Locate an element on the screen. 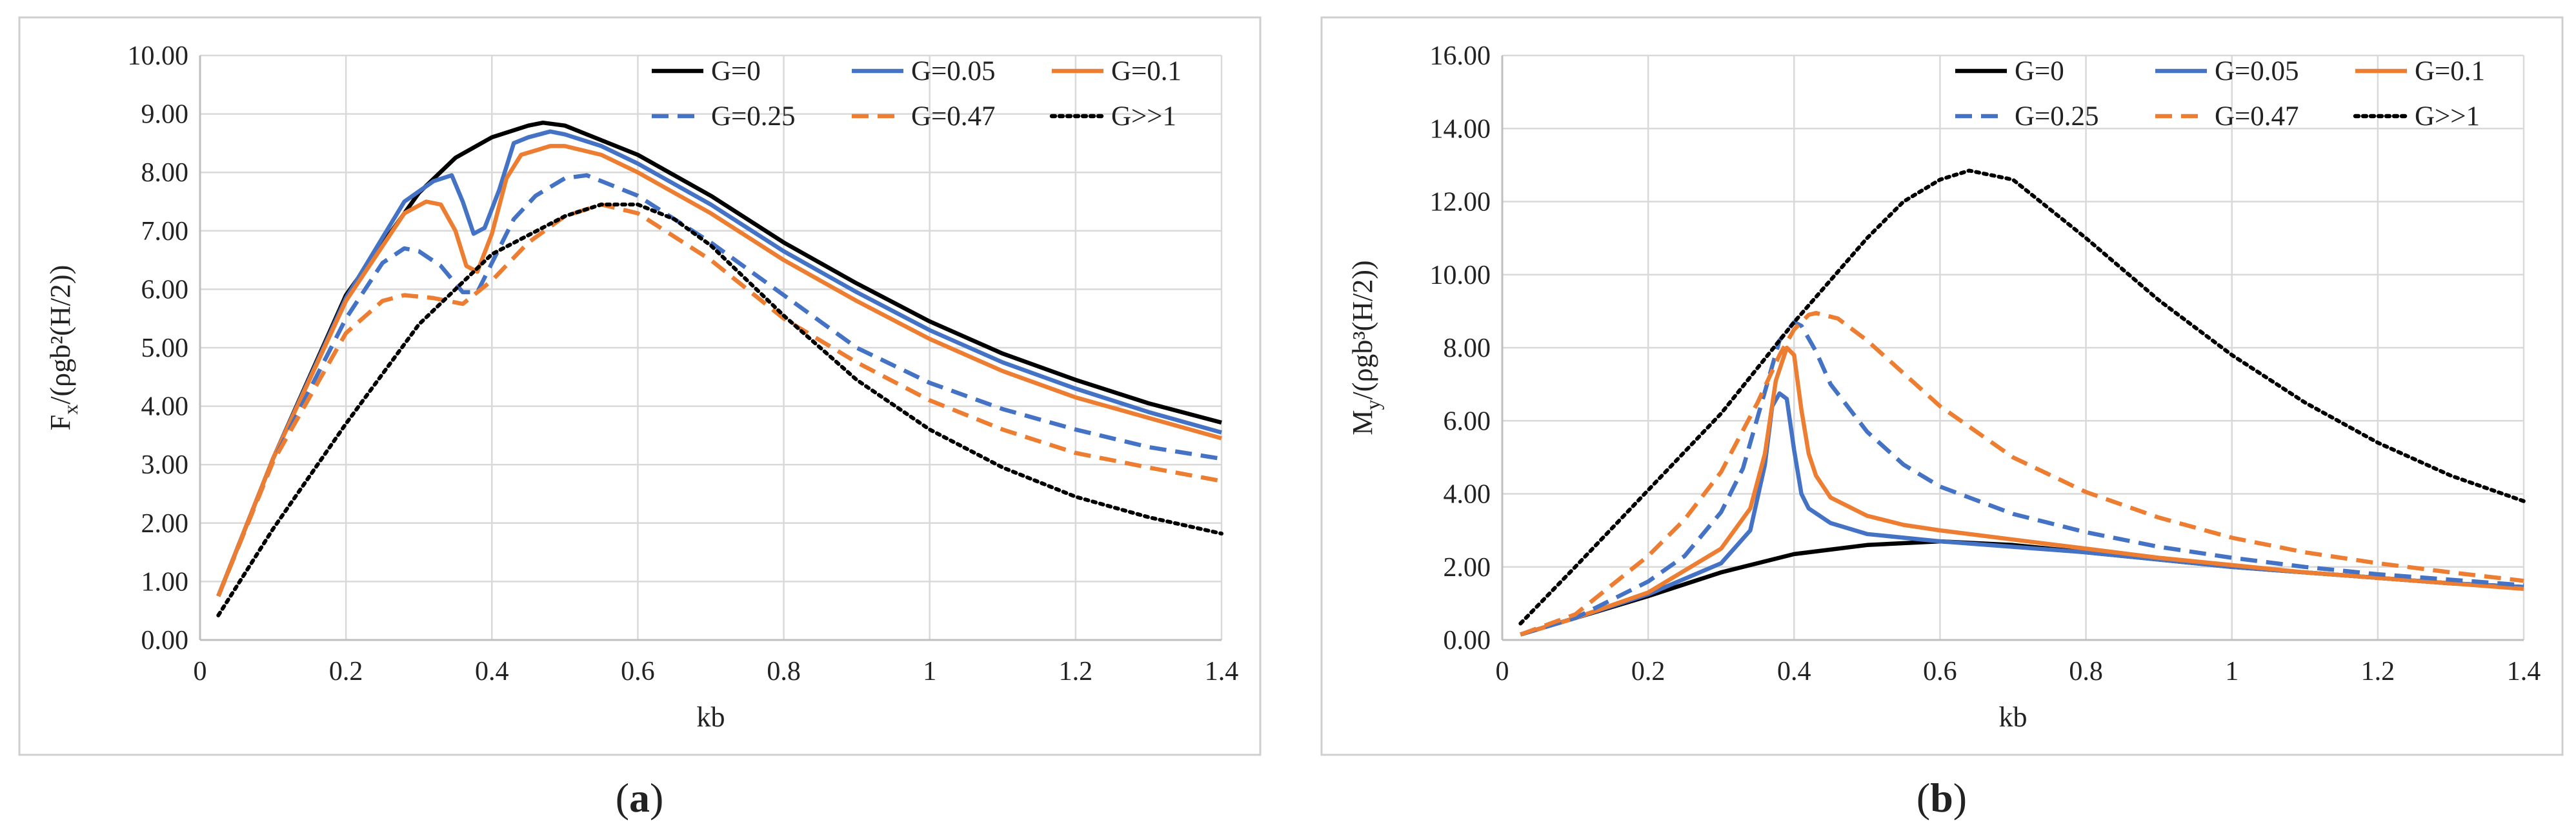  chart-a-xtick-label-6: 1.2 is located at coordinates (1076, 671).